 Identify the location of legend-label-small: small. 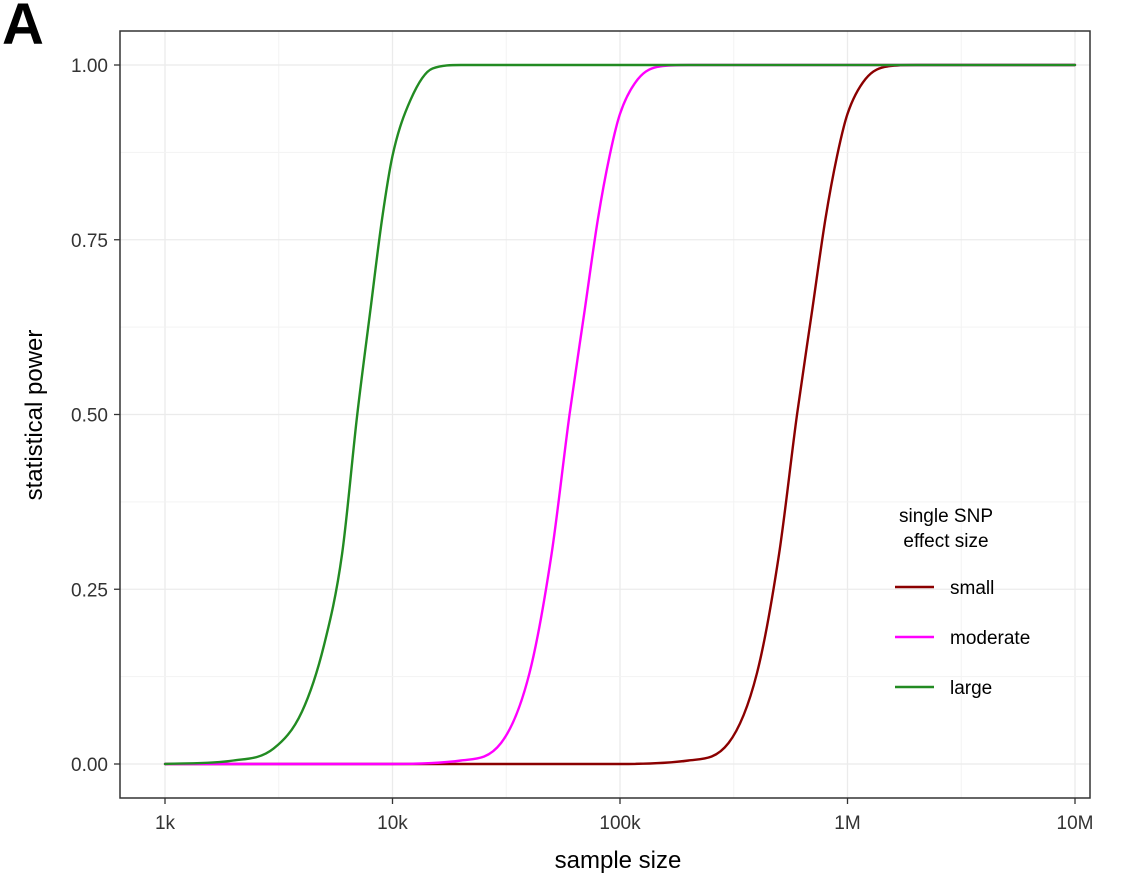
(972, 588).